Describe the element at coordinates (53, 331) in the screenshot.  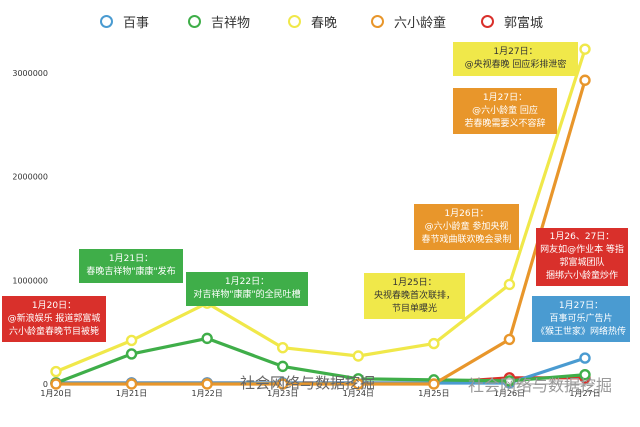
I see `callout-line: 六小龄童春晚节目被毙` at that location.